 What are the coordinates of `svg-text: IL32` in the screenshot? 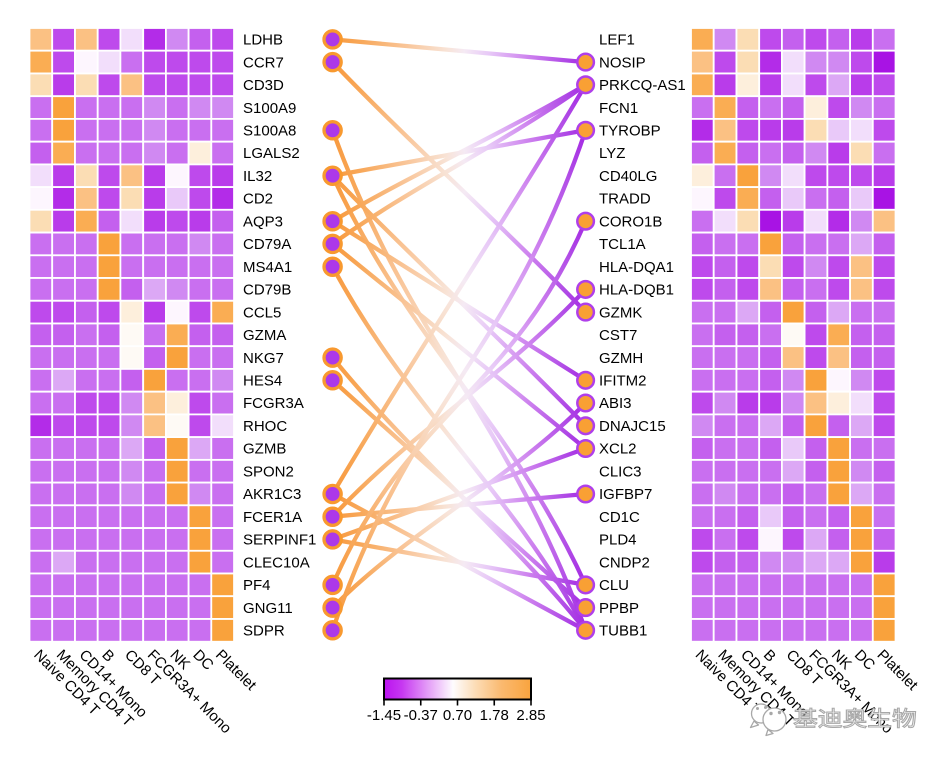 It's located at (257, 176).